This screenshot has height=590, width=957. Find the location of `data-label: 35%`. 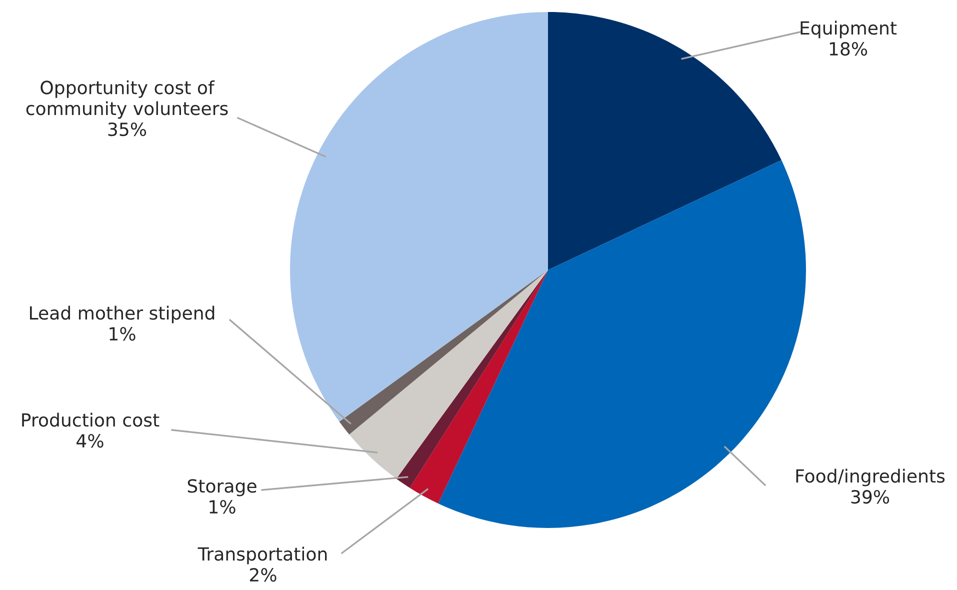

data-label: 35% is located at coordinates (127, 129).